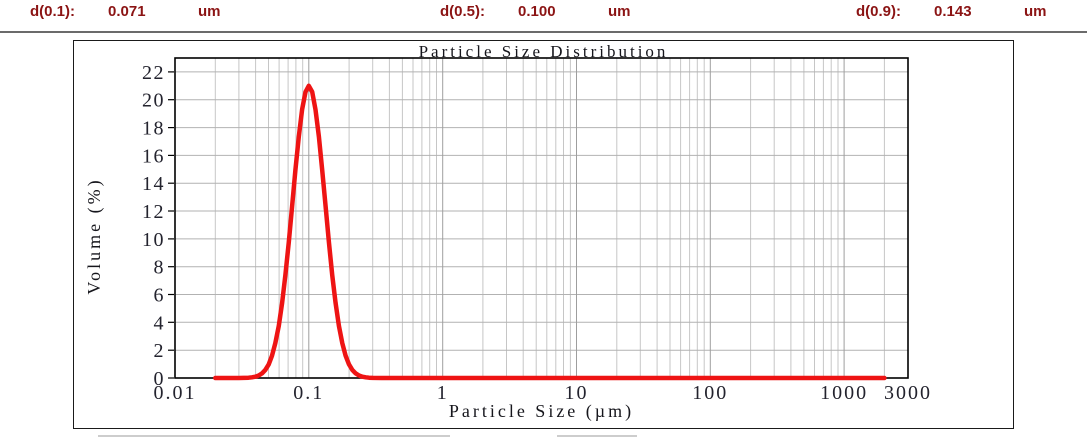  Describe the element at coordinates (153, 184) in the screenshot. I see `svg-text: 14` at that location.